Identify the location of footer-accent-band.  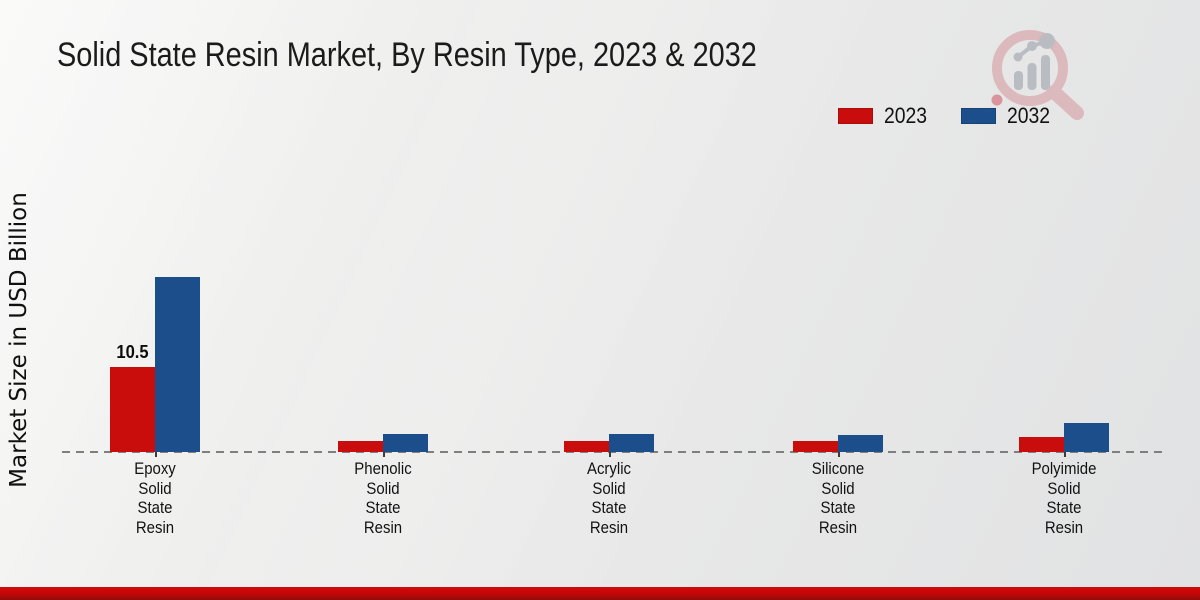
(600, 593).